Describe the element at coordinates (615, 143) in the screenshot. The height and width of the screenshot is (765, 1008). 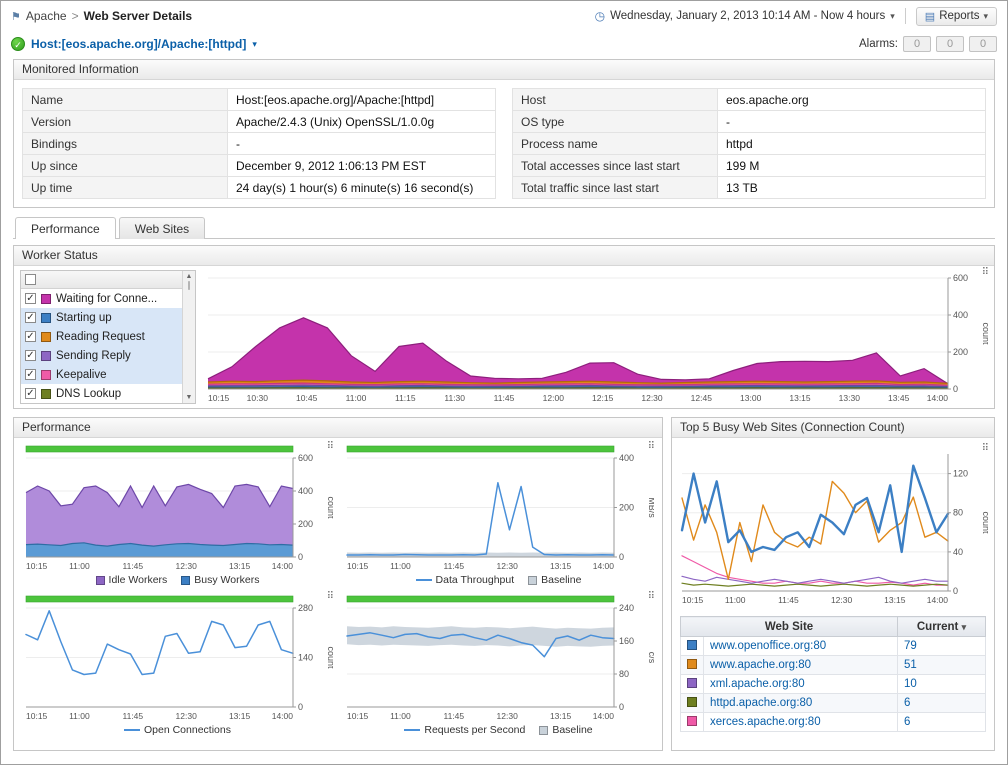
I see `info-label: Process name` at that location.